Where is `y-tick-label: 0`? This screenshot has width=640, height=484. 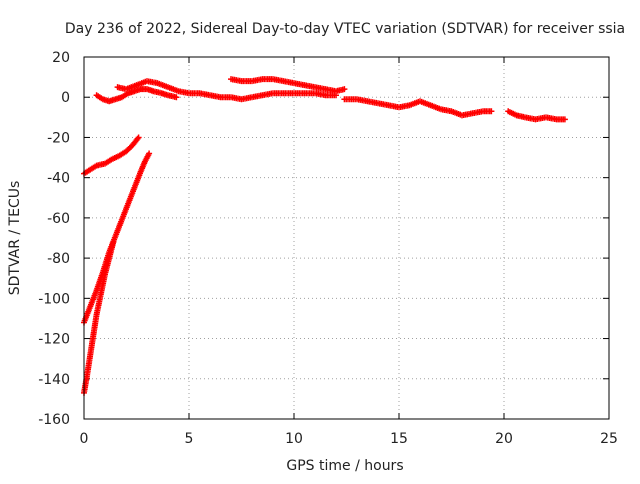 y-tick-label: 0 is located at coordinates (65, 98).